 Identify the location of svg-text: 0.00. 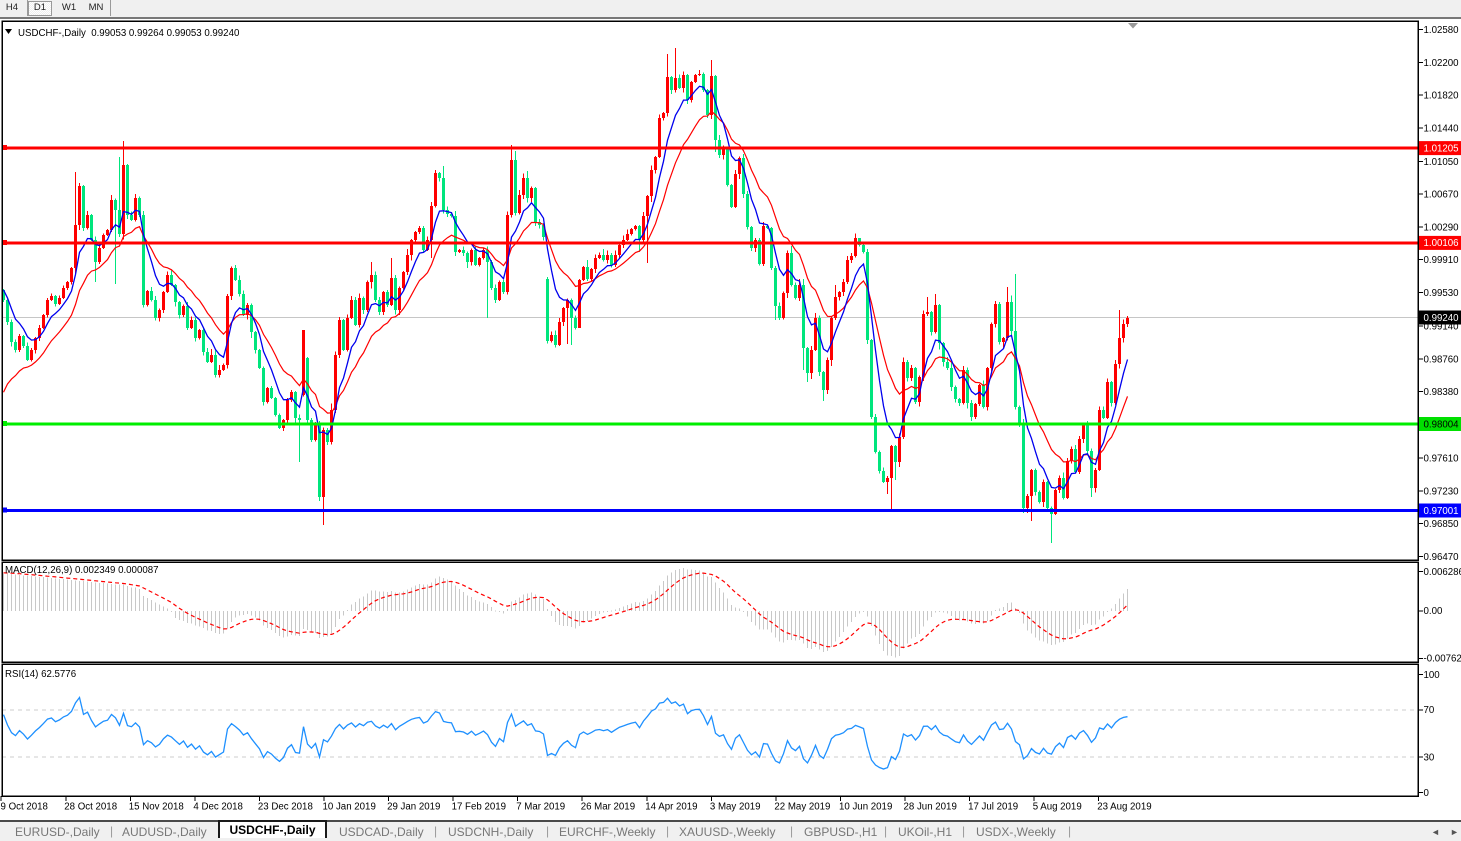
(1433, 611).